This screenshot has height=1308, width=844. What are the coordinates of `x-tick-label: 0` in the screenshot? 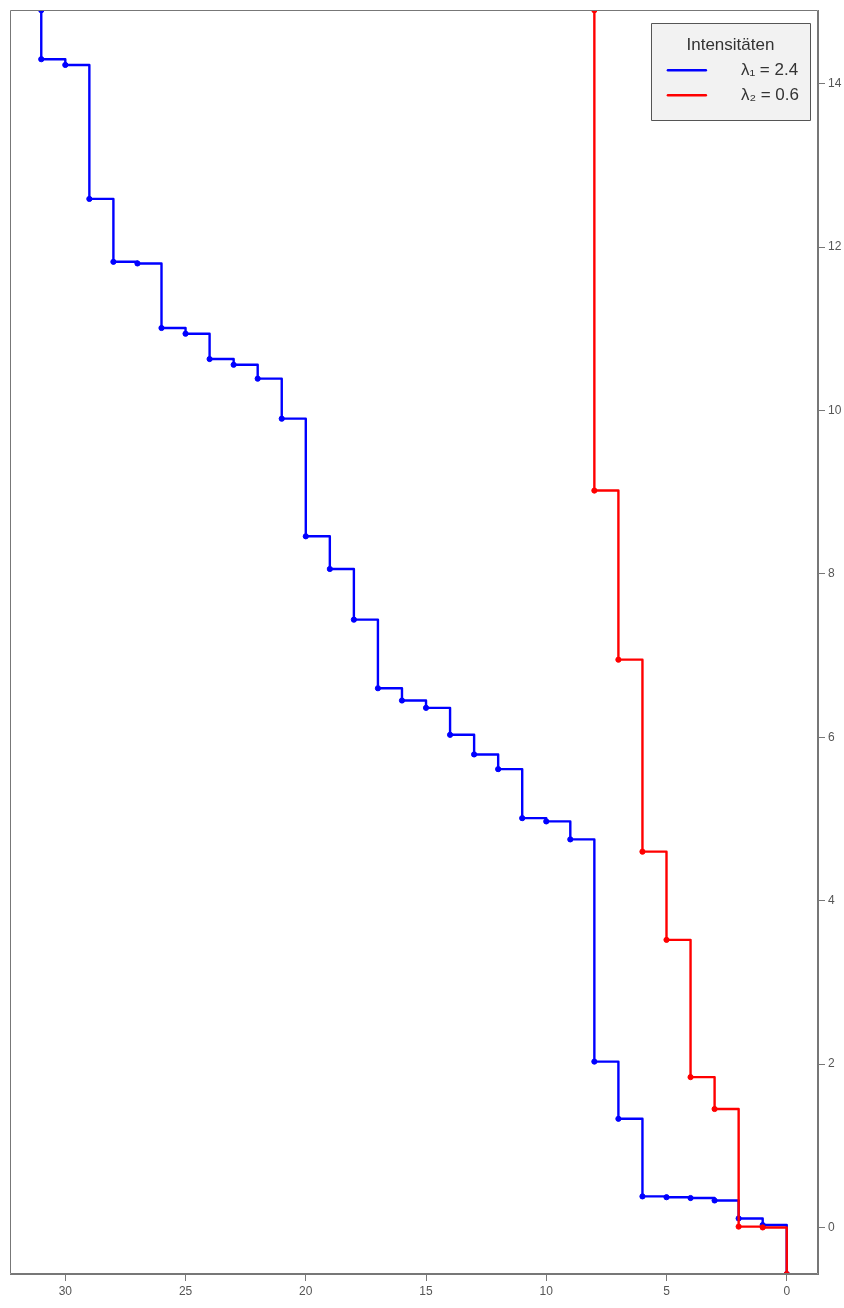 It's located at (787, 1290).